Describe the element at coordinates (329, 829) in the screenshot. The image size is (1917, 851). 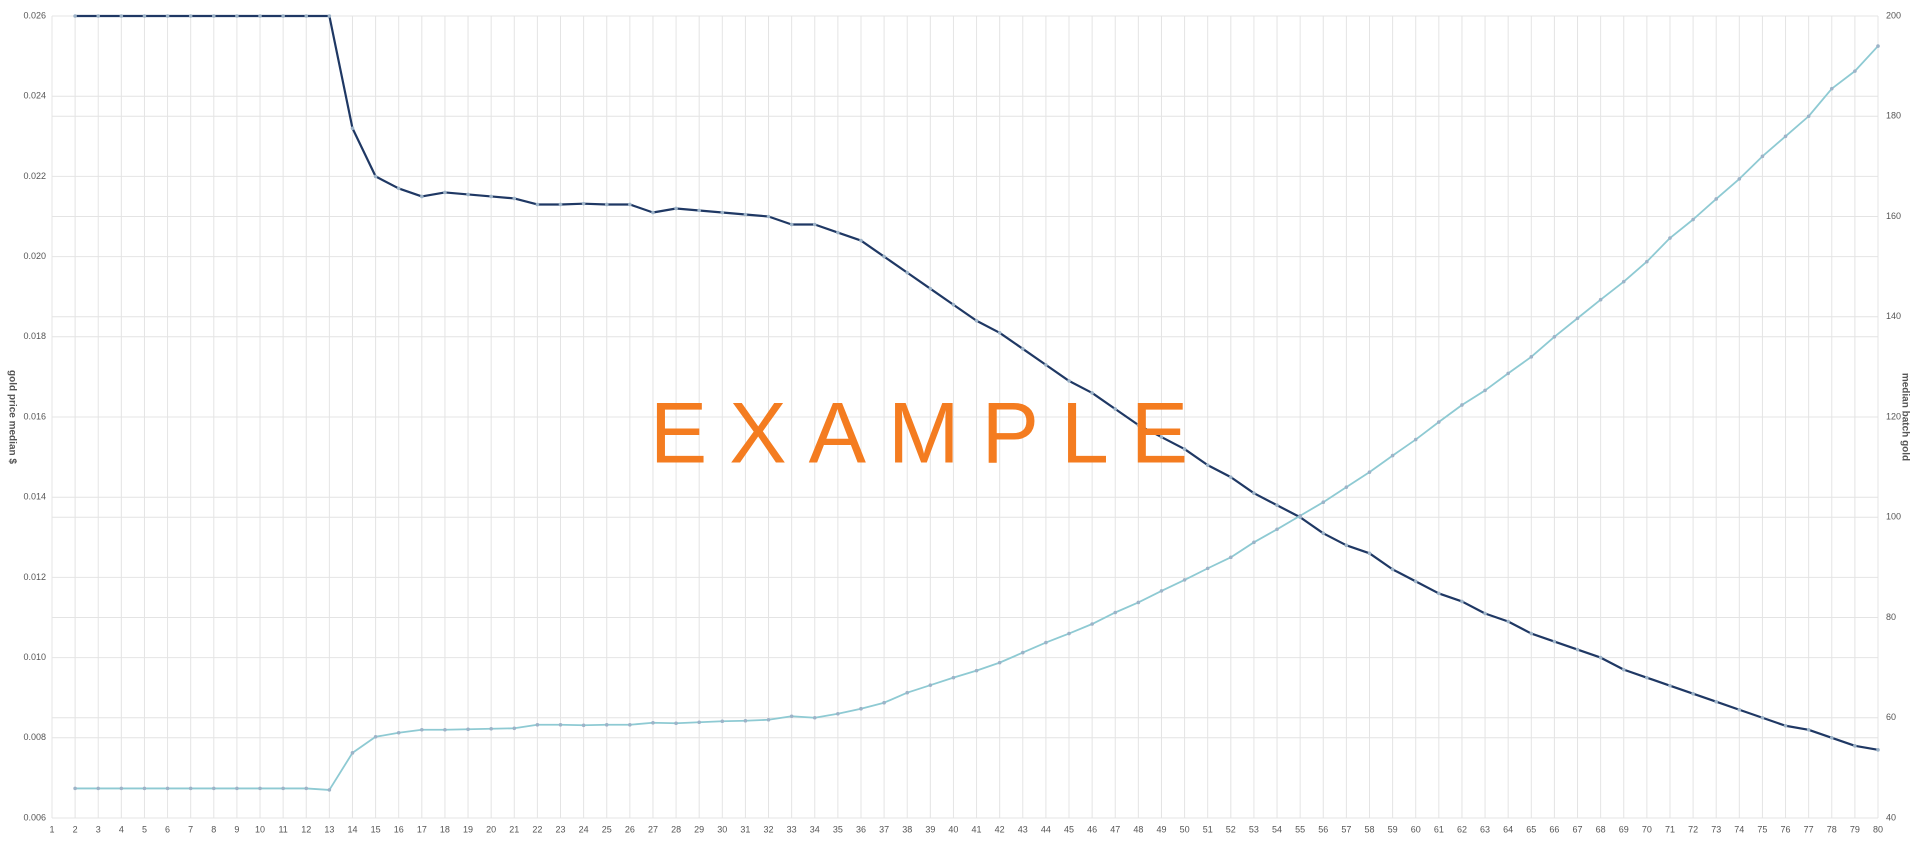
I see `x-tick-label: 13` at that location.